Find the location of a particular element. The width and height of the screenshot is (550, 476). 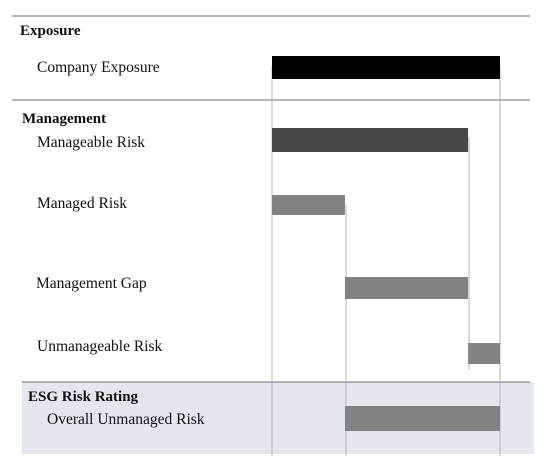

section-title-exposure: Exposure is located at coordinates (50, 31).